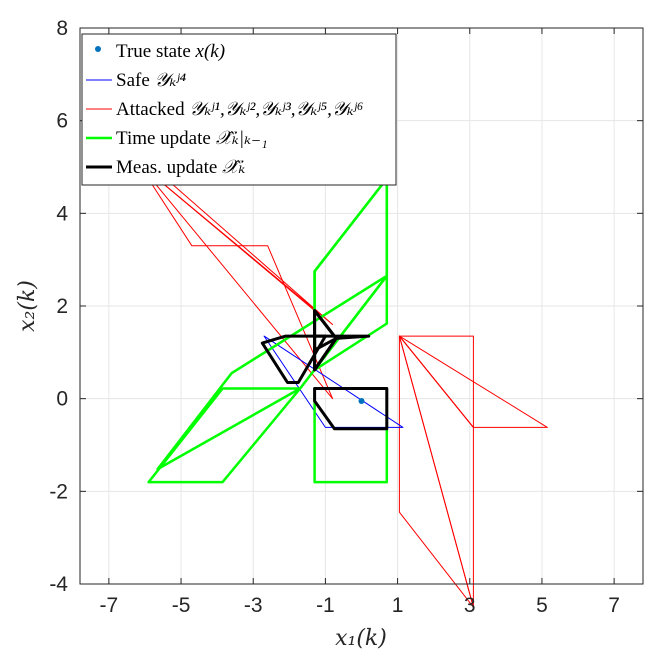  I want to click on legend-box, so click(239, 109).